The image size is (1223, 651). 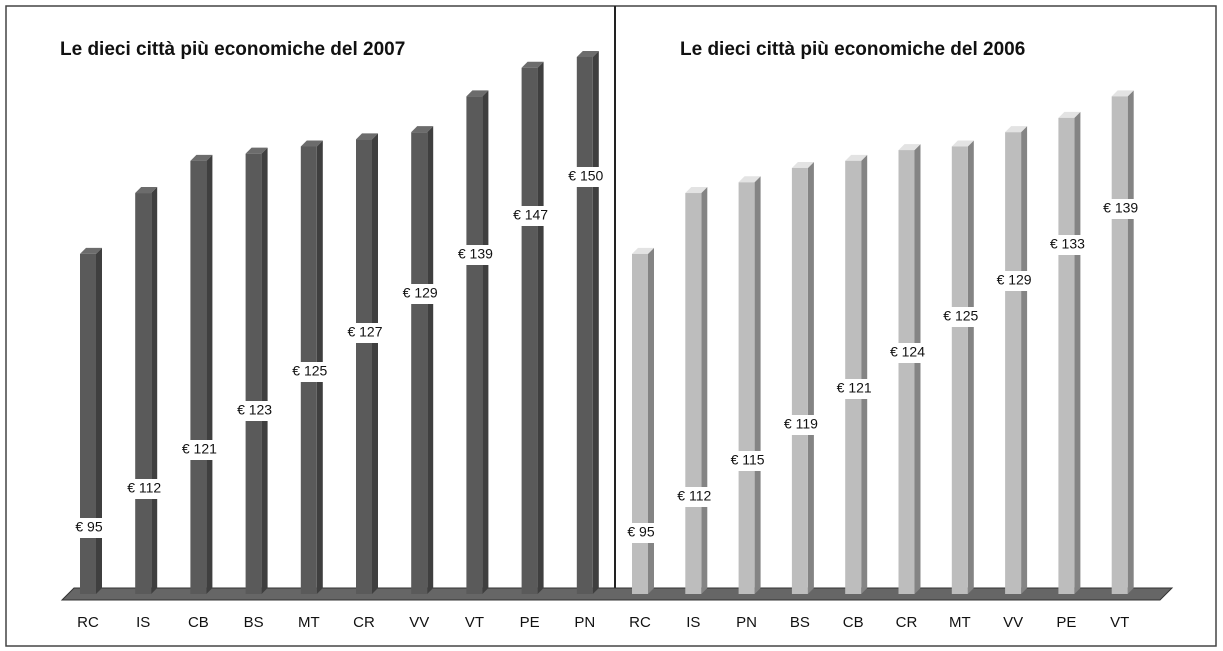 What do you see at coordinates (693, 622) in the screenshot?
I see `x-tick-label: IS` at bounding box center [693, 622].